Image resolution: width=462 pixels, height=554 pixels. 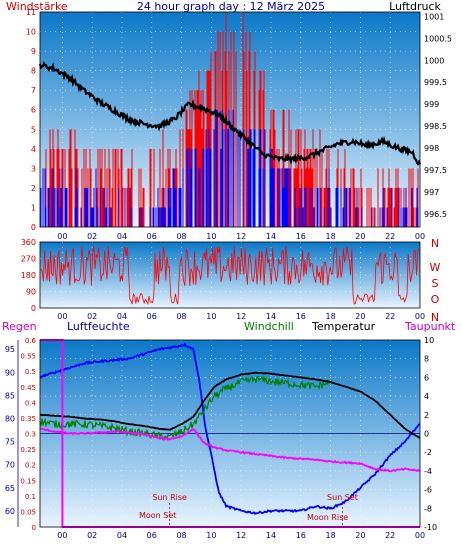 I want to click on wind-direction-frame, so click(x=230, y=275).